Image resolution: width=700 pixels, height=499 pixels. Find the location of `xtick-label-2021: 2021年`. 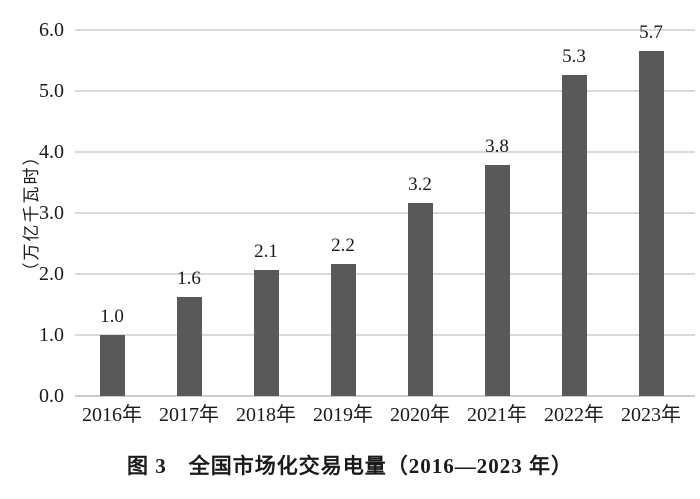

xtick-label-2021: 2021年 is located at coordinates (497, 415).